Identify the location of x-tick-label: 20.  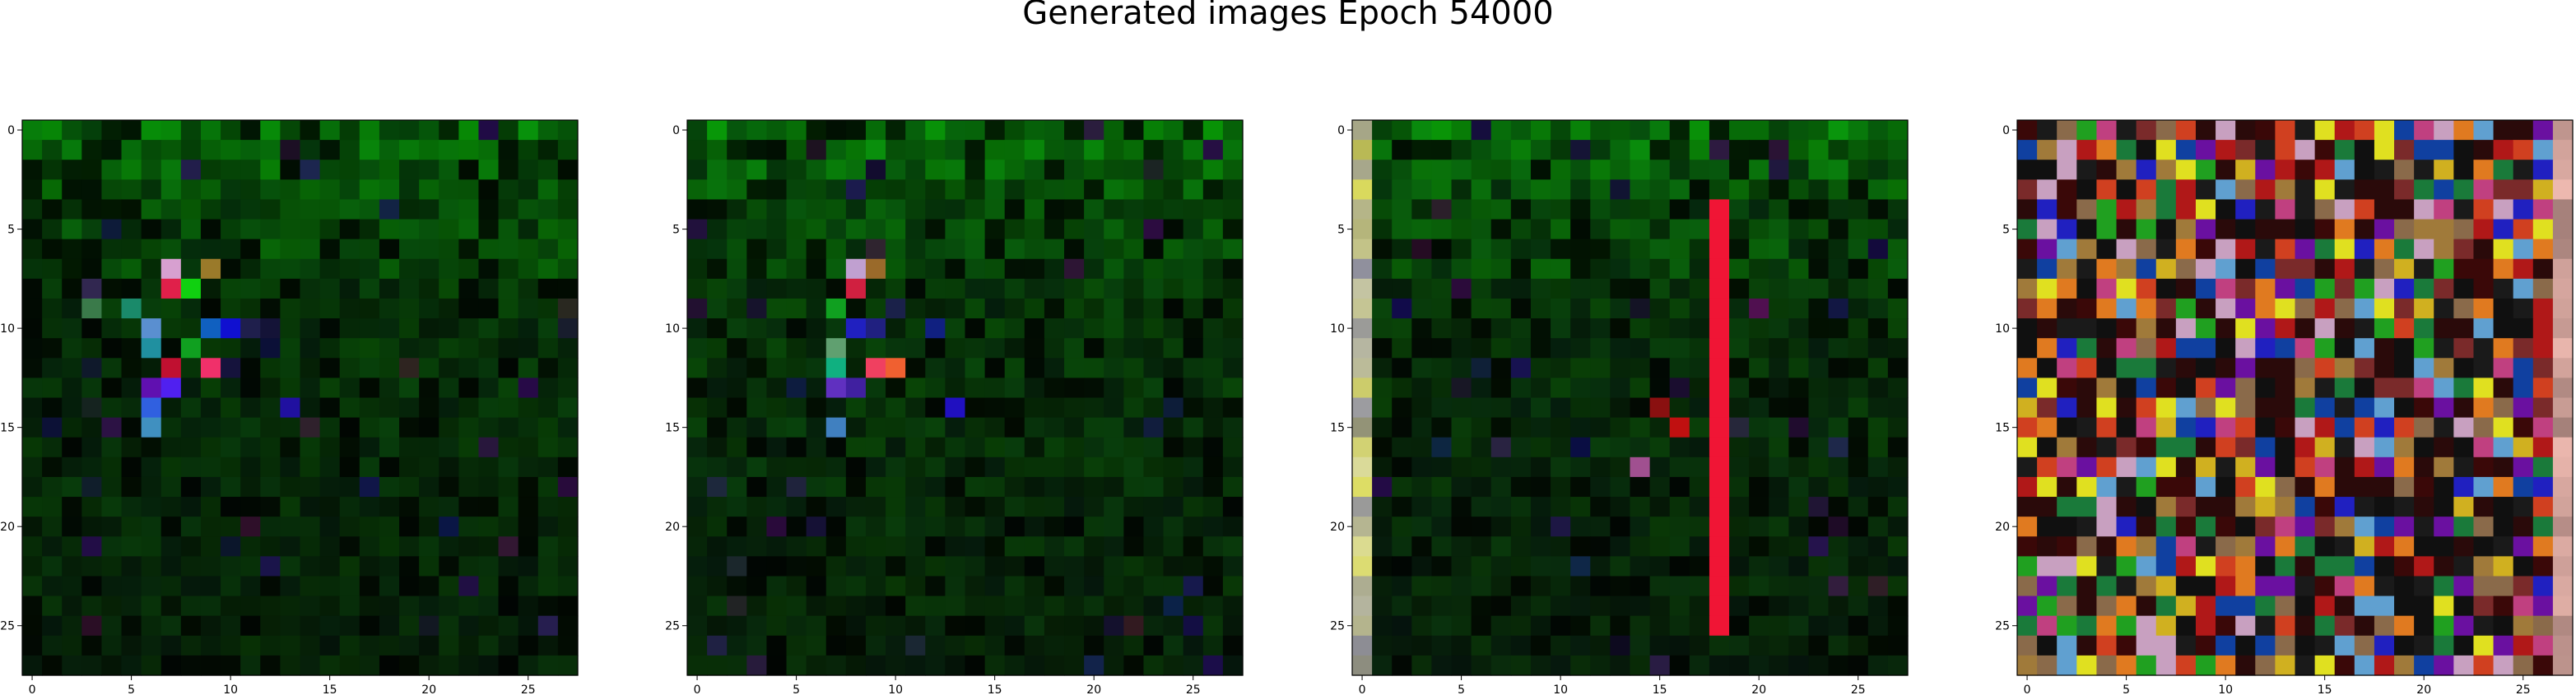
(1758, 689).